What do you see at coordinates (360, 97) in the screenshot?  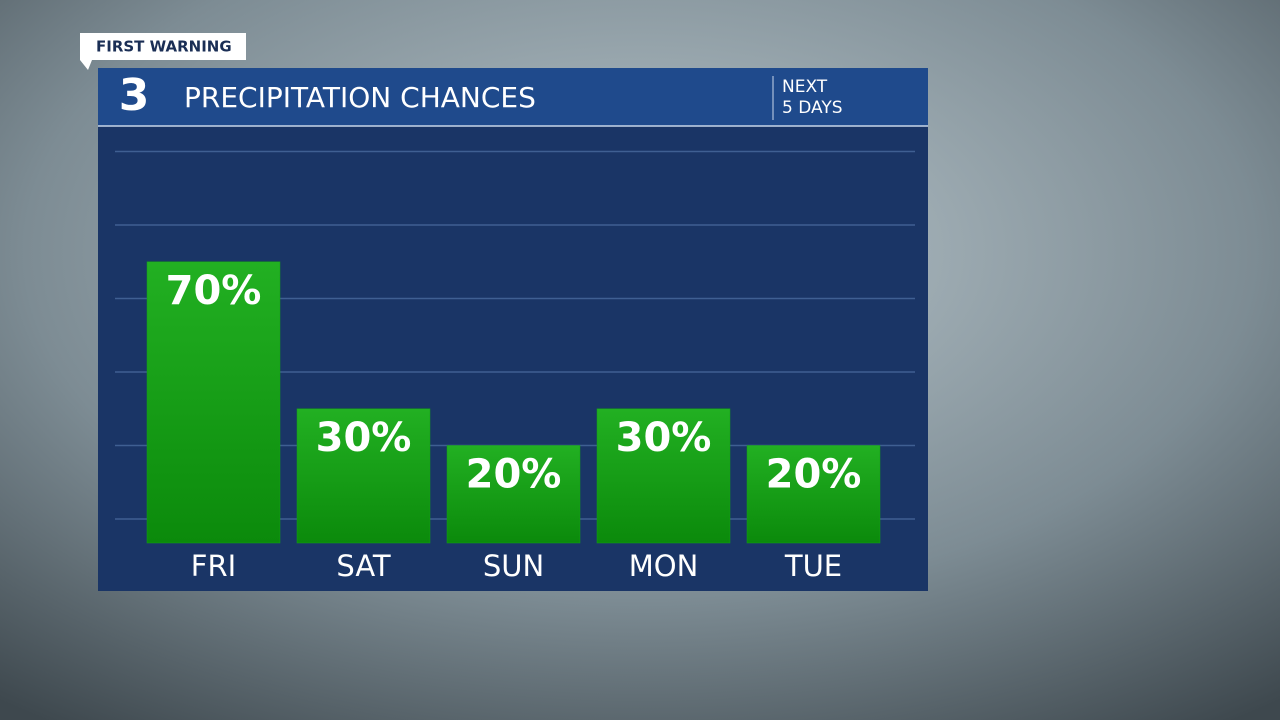 I see `chart-title: PRECIPITATION CHANCES` at bounding box center [360, 97].